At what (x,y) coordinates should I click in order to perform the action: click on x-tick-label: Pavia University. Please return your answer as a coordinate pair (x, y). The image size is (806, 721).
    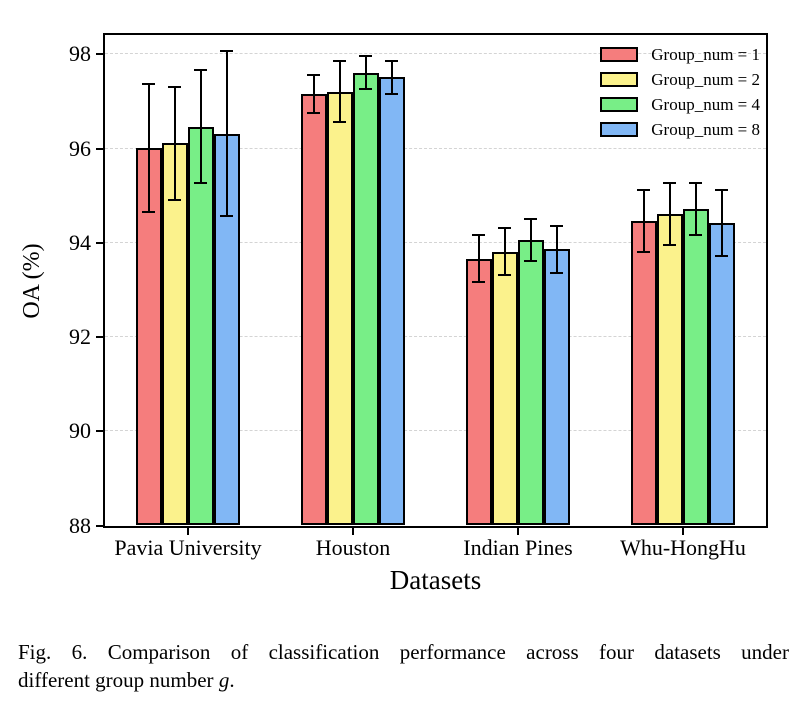
    Looking at the image, I should click on (188, 547).